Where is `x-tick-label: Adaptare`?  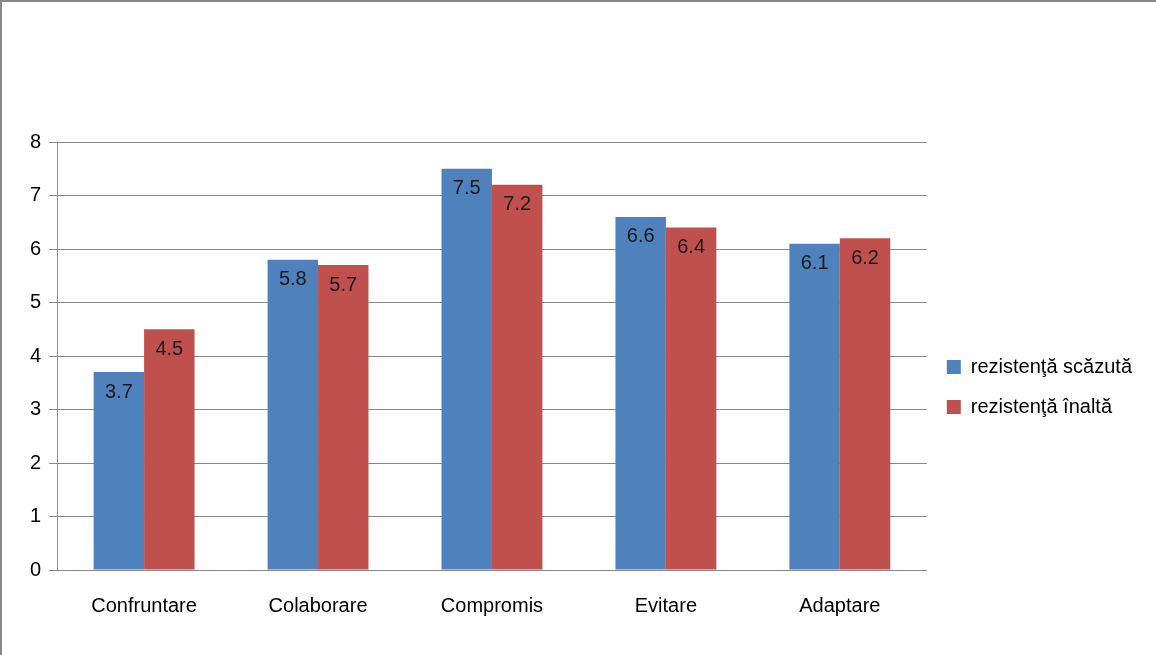
x-tick-label: Adaptare is located at coordinates (840, 604).